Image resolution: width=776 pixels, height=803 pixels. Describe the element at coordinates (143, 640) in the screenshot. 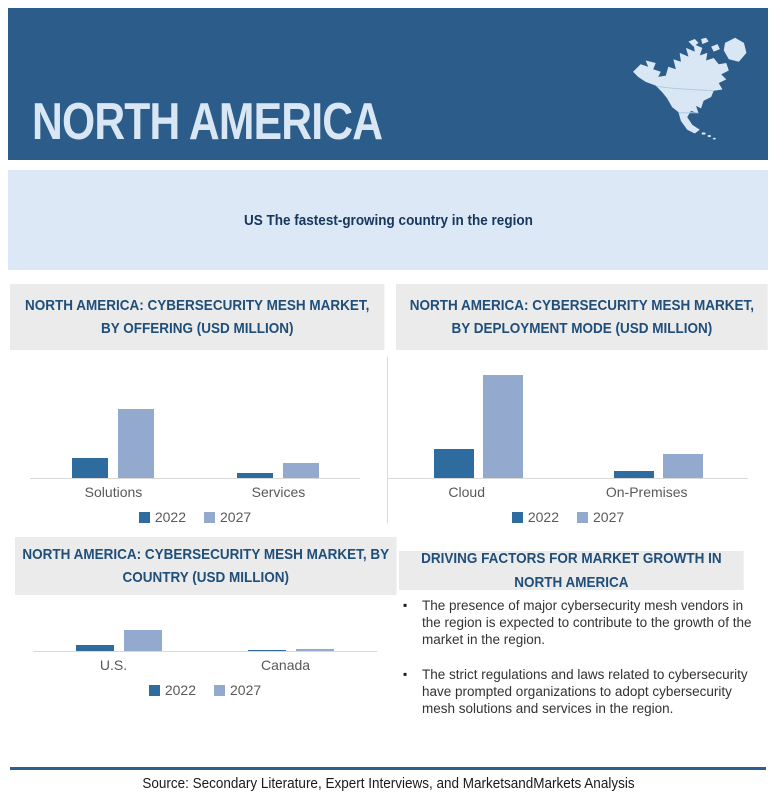

I see `bar-2027-u-s-` at that location.